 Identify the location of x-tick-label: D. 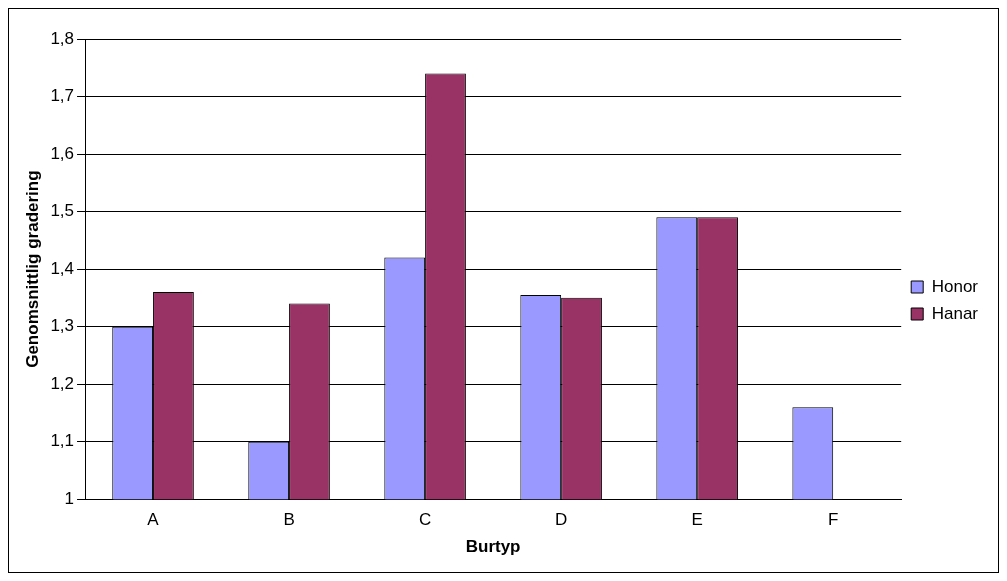
(561, 520).